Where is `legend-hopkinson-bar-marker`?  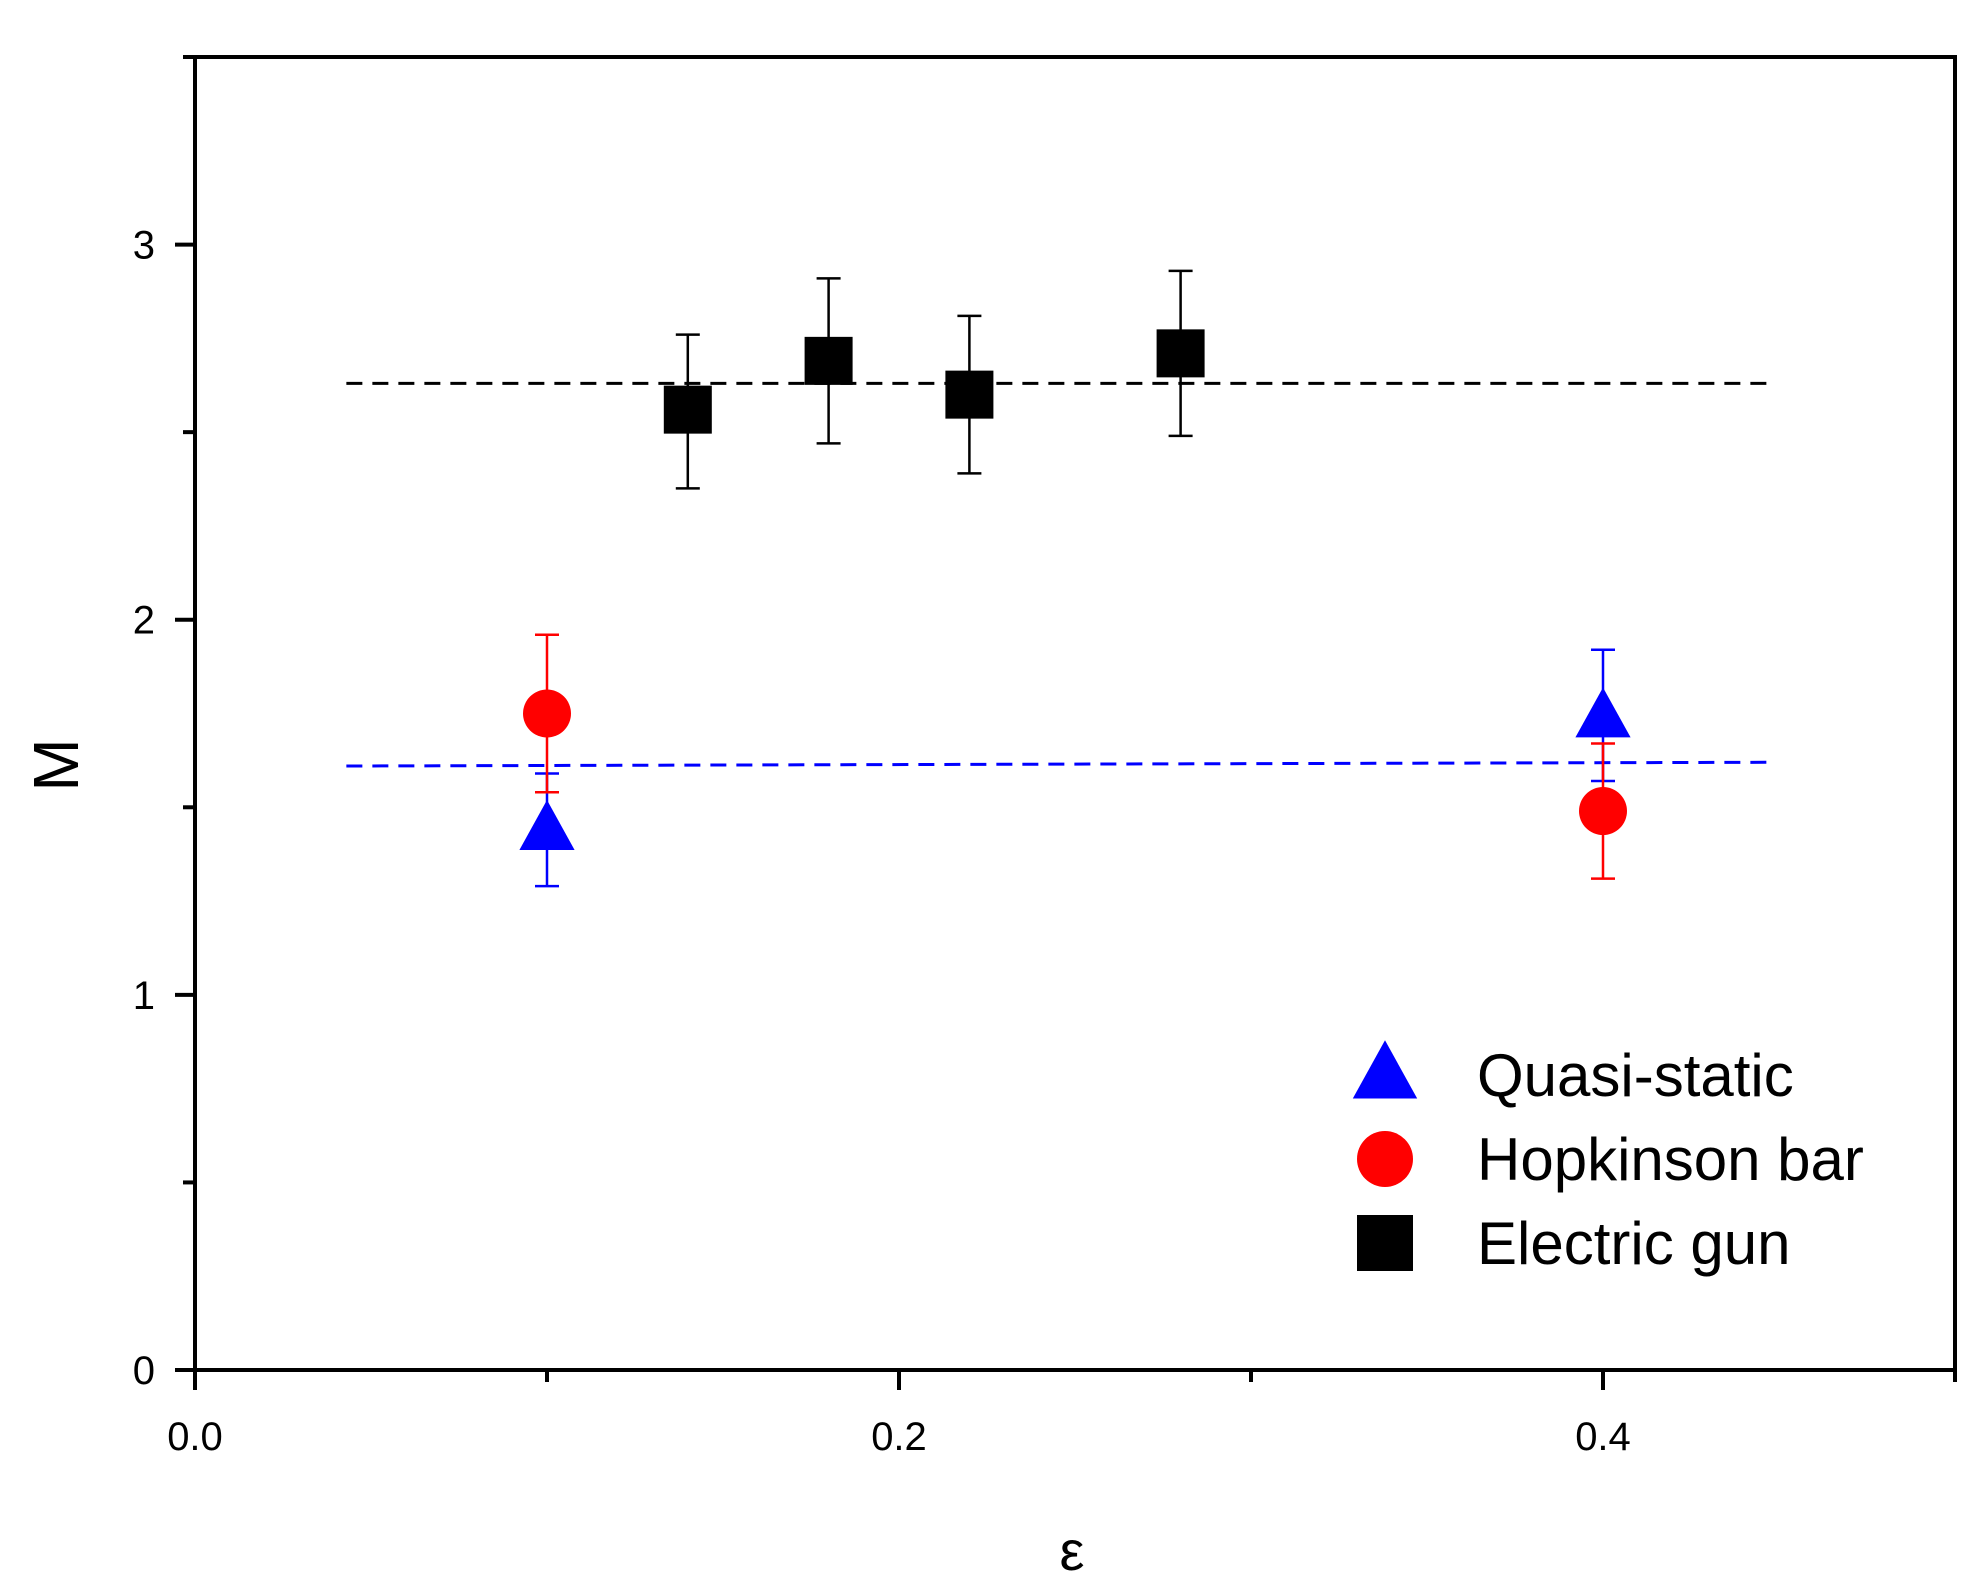 legend-hopkinson-bar-marker is located at coordinates (1385, 1159).